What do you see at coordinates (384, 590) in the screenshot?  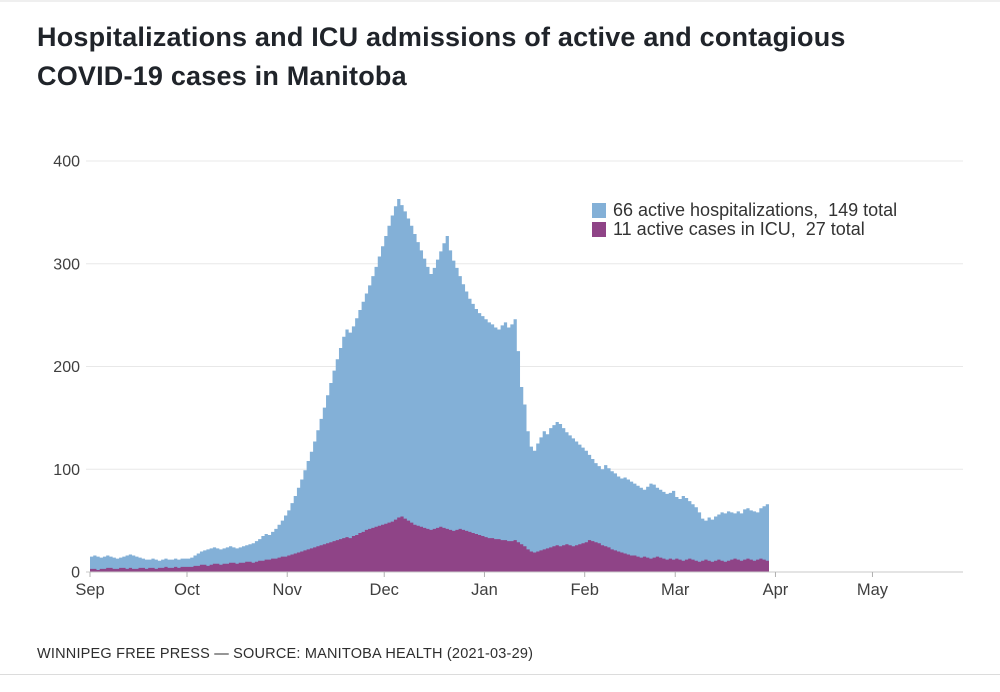 I see `x-tick-label: Dec` at bounding box center [384, 590].